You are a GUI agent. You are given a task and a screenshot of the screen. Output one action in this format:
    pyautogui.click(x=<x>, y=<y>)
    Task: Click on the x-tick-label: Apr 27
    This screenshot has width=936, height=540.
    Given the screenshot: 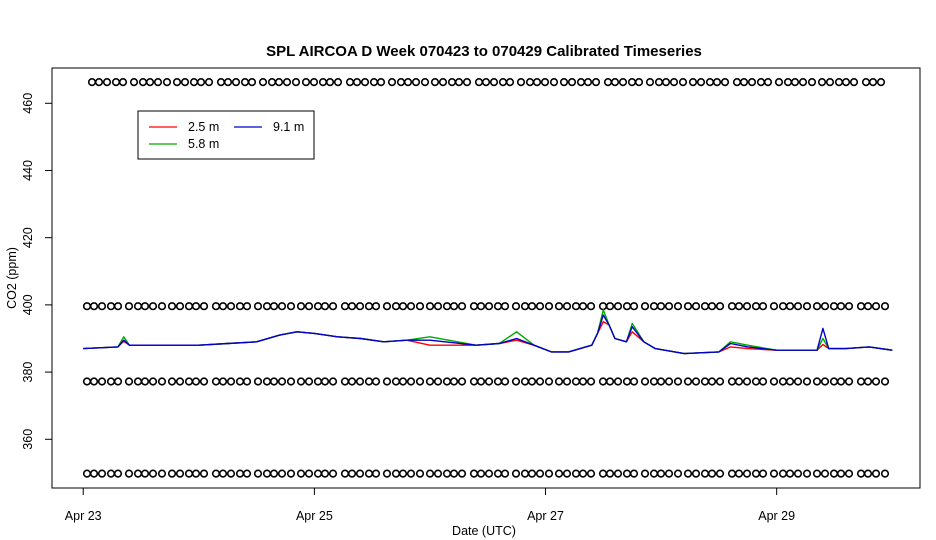 What is the action you would take?
    pyautogui.click(x=545, y=516)
    